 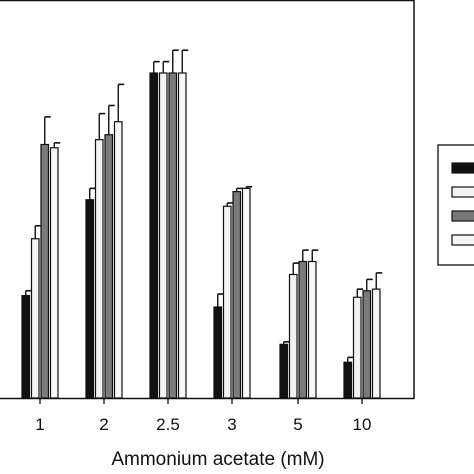 What do you see at coordinates (217, 459) in the screenshot?
I see `x-axis-title: Ammonium acetate (mM)` at bounding box center [217, 459].